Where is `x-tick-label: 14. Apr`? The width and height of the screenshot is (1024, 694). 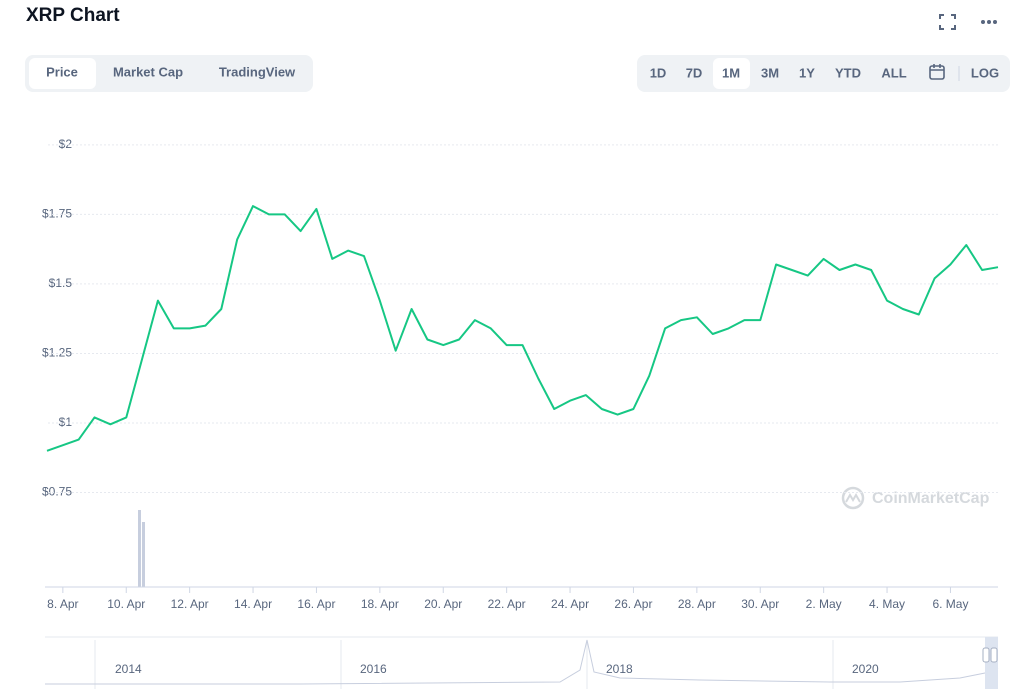
x-tick-label: 14. Apr is located at coordinates (253, 604).